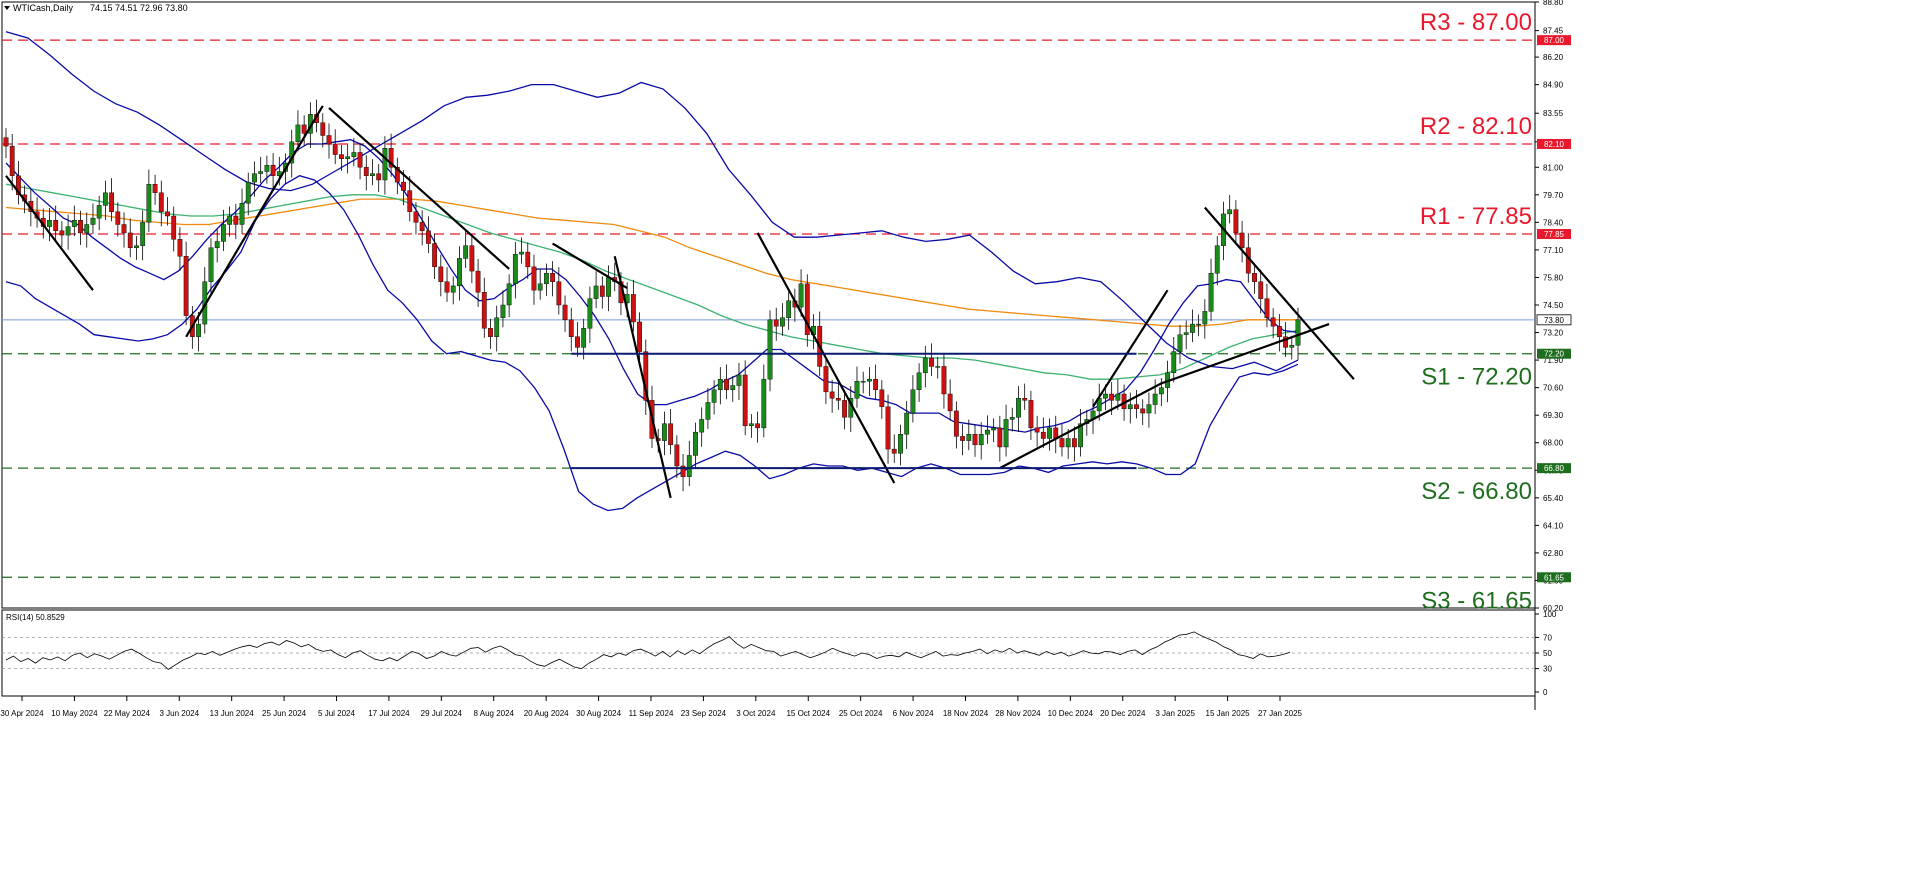 This screenshot has height=893, width=1916. Describe the element at coordinates (1553, 31) in the screenshot. I see `y-tick-label: 87.45` at that location.